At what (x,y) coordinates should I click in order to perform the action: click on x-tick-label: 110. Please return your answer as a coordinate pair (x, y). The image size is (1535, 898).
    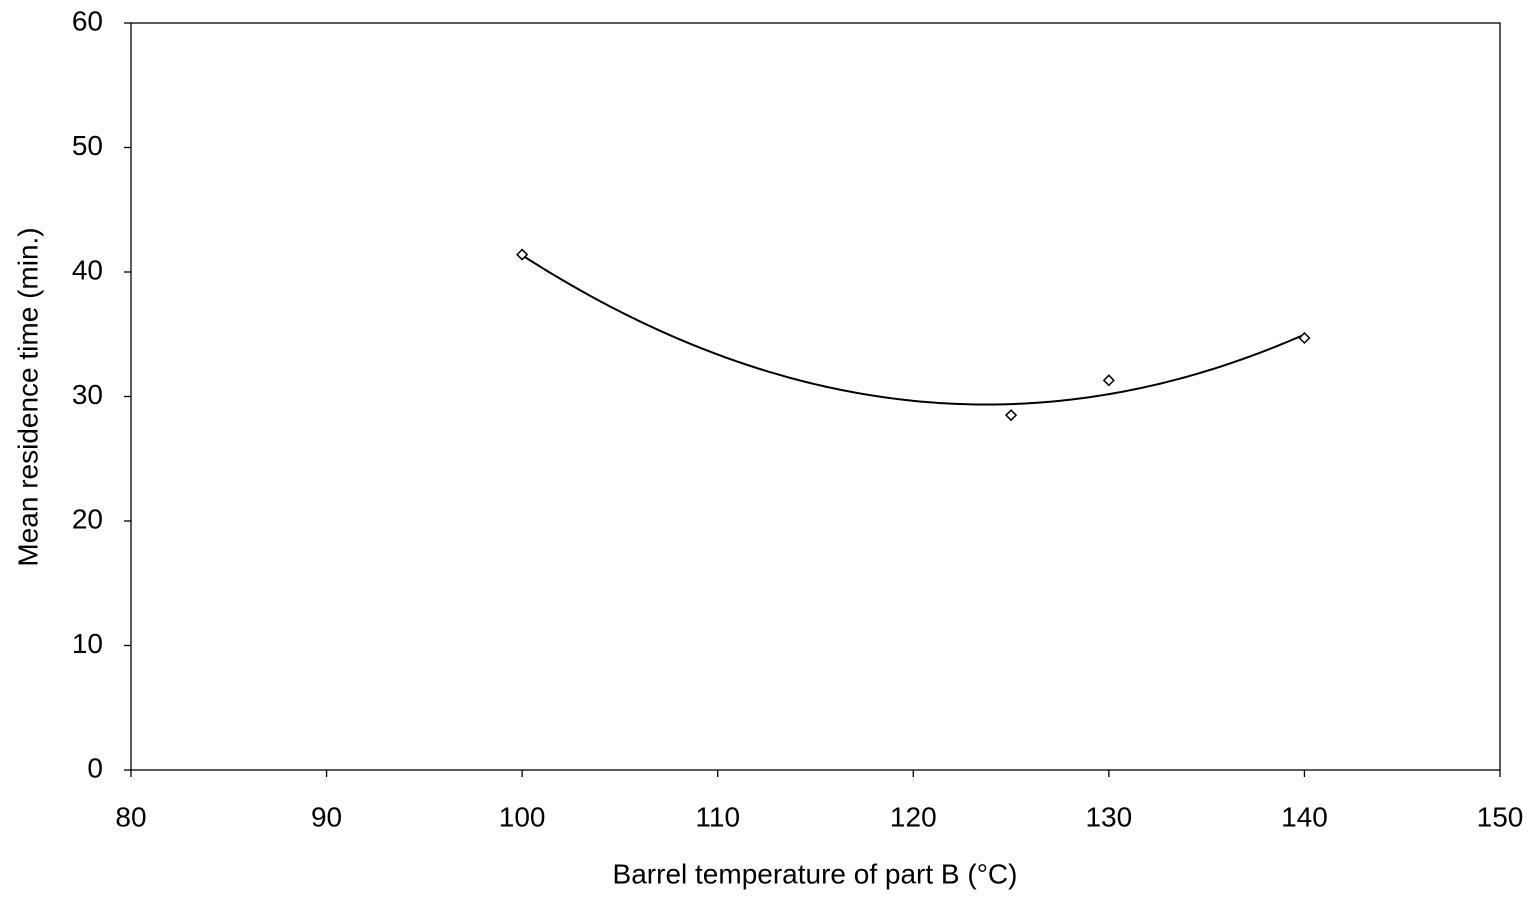
    Looking at the image, I should click on (717, 816).